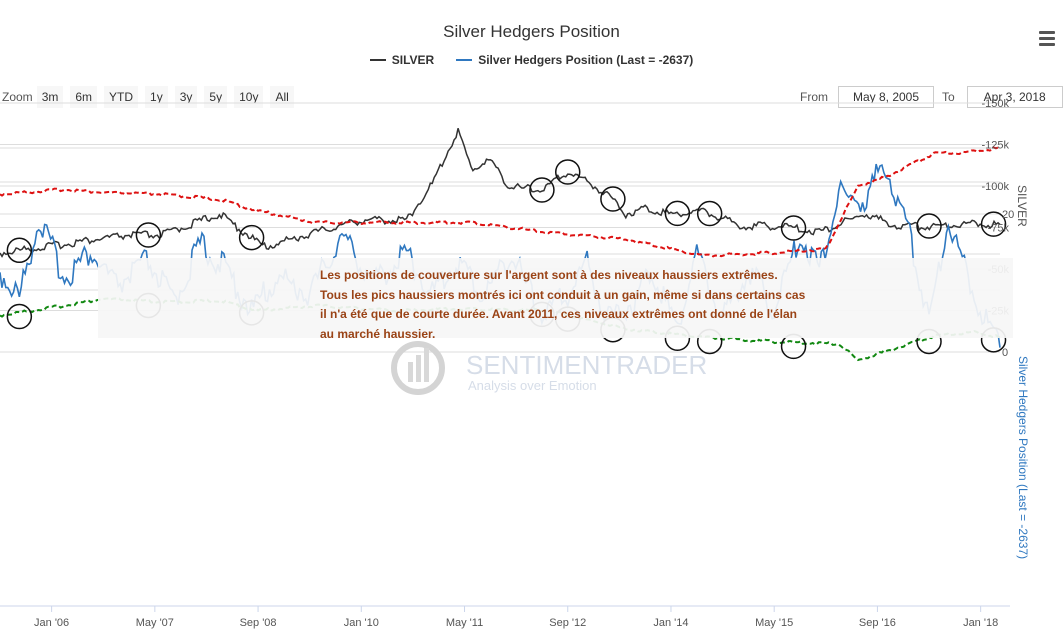 The height and width of the screenshot is (643, 1063). I want to click on y-axis-title-hedgers: Silver Hedgers Position (Last = -2637), so click(1023, 457).